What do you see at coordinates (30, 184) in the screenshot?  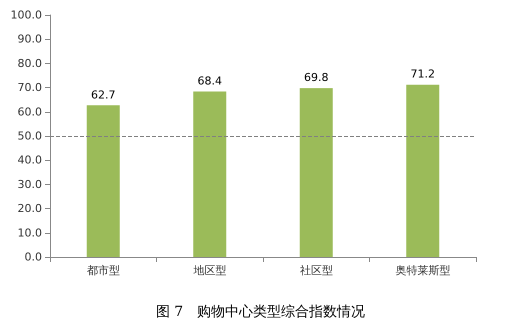 I see `y-tick-label: 30.0` at bounding box center [30, 184].